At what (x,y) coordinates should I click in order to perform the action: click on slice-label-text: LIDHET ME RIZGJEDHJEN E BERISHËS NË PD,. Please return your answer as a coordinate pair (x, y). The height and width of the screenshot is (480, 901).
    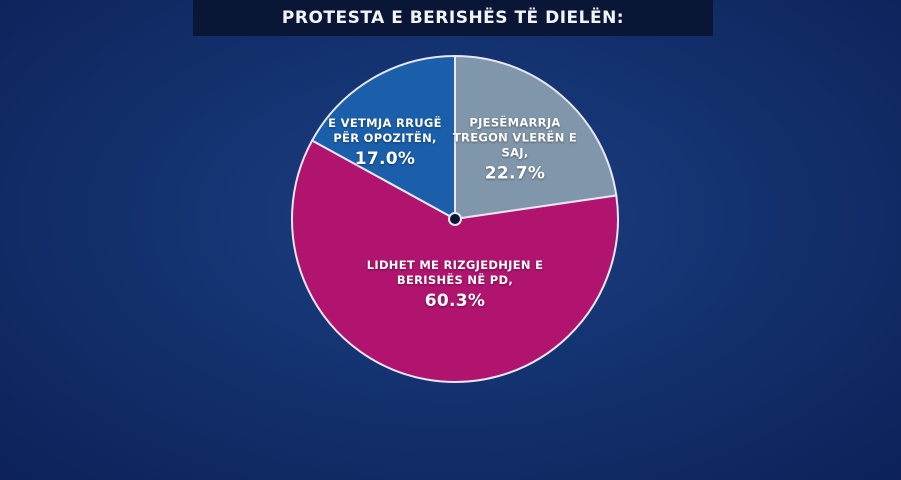
    Looking at the image, I should click on (455, 272).